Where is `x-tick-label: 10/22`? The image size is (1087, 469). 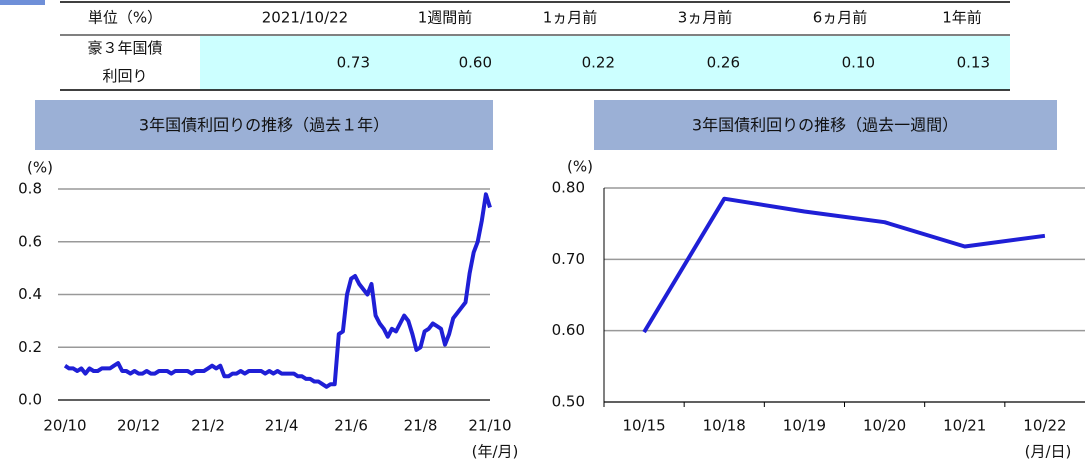 x-tick-label: 10/22 is located at coordinates (1044, 426).